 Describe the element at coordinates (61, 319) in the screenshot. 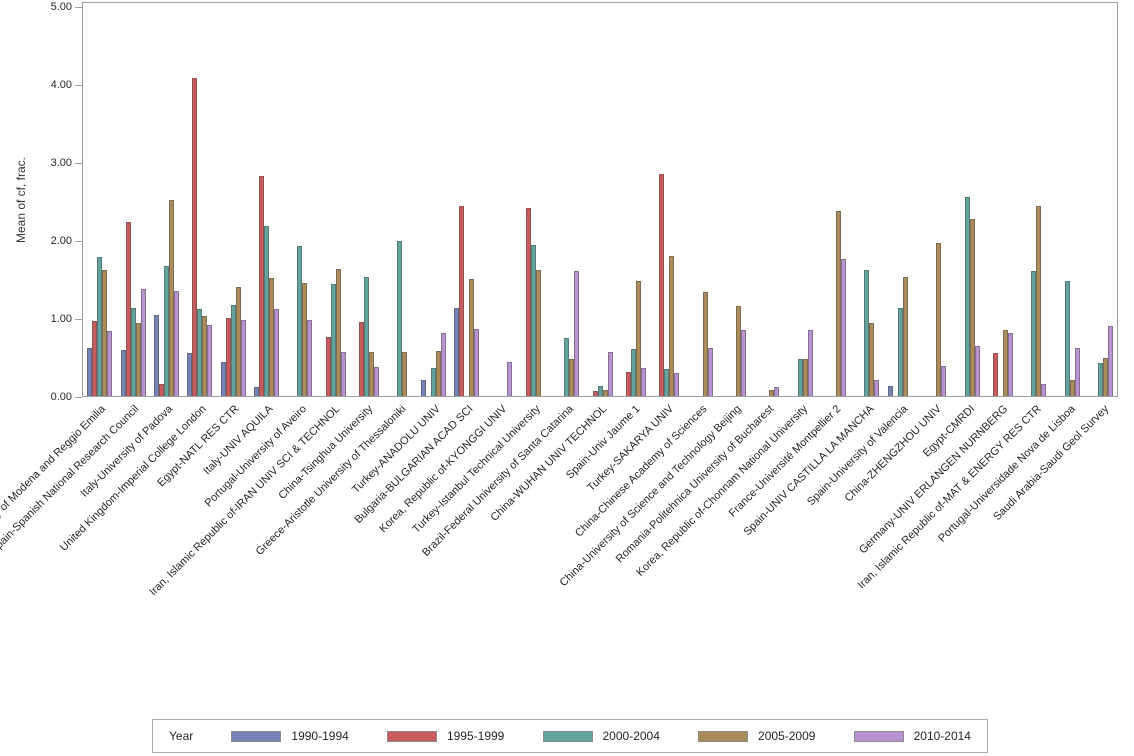

I see `y-tick-label: 1.00` at that location.